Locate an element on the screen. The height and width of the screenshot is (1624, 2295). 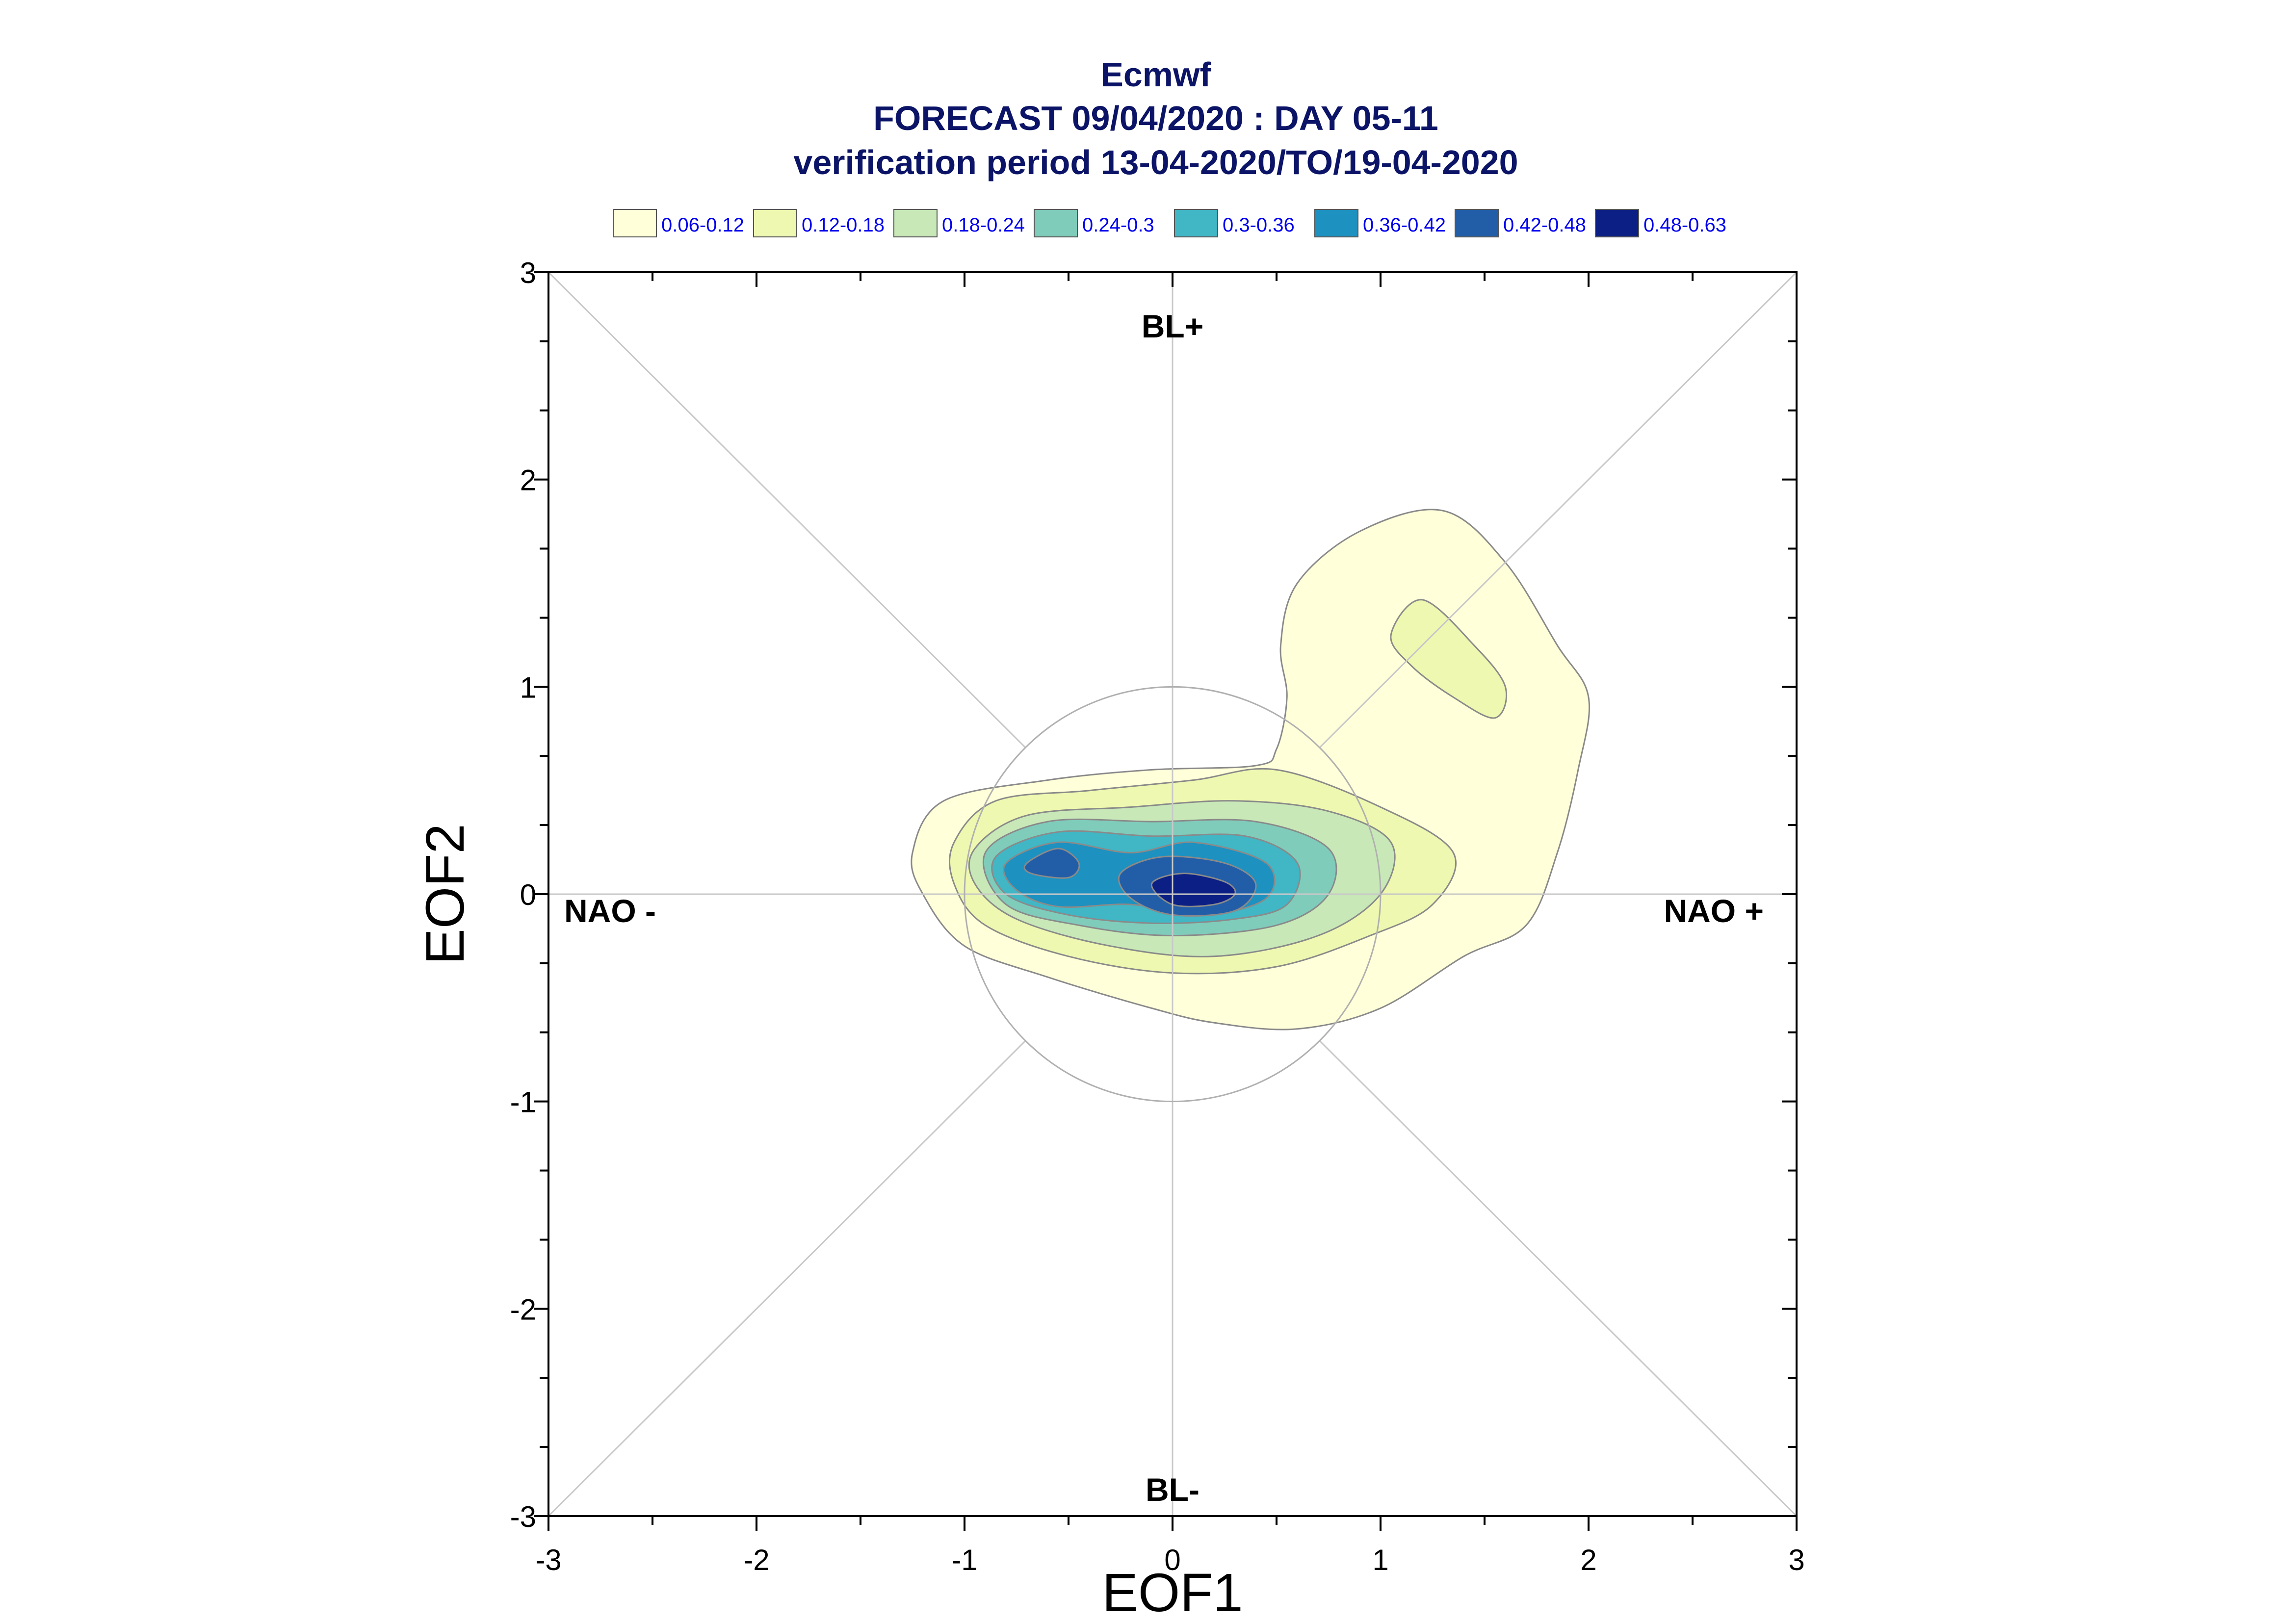
regime-label-nao-minus: NAO - is located at coordinates (610, 911).